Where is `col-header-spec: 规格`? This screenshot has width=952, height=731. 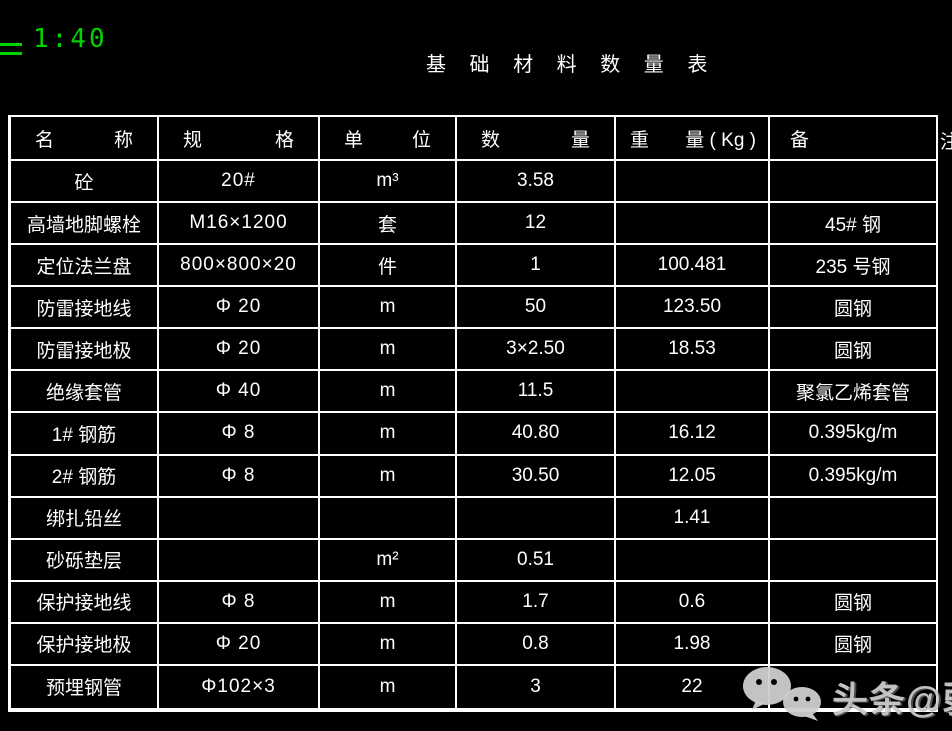
col-header-spec: 规格 is located at coordinates (239, 139).